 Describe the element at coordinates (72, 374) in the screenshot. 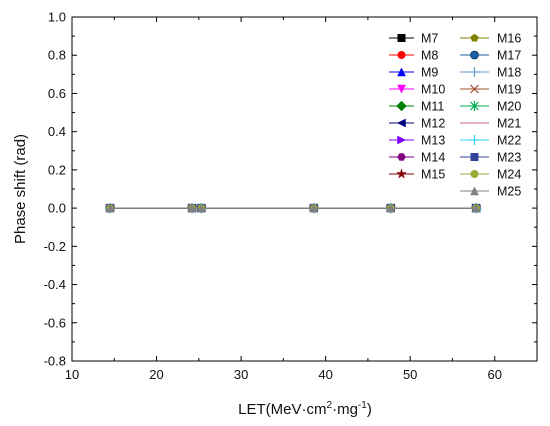

I see `x-tick-label: 10` at that location.